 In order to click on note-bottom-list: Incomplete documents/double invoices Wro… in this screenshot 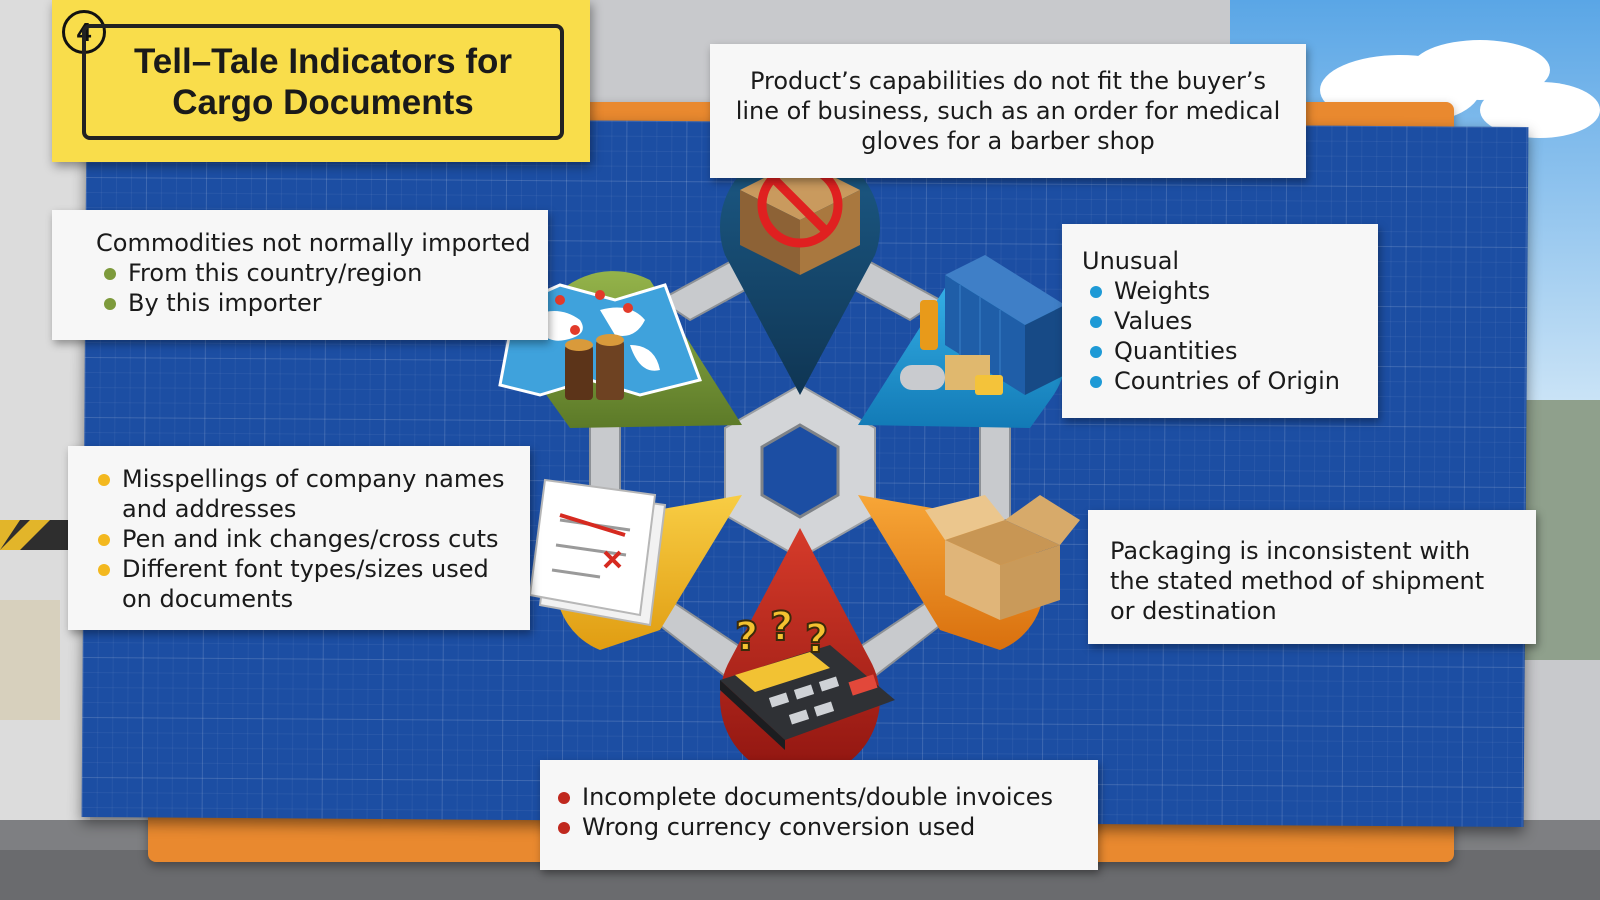, I will do `click(824, 812)`.